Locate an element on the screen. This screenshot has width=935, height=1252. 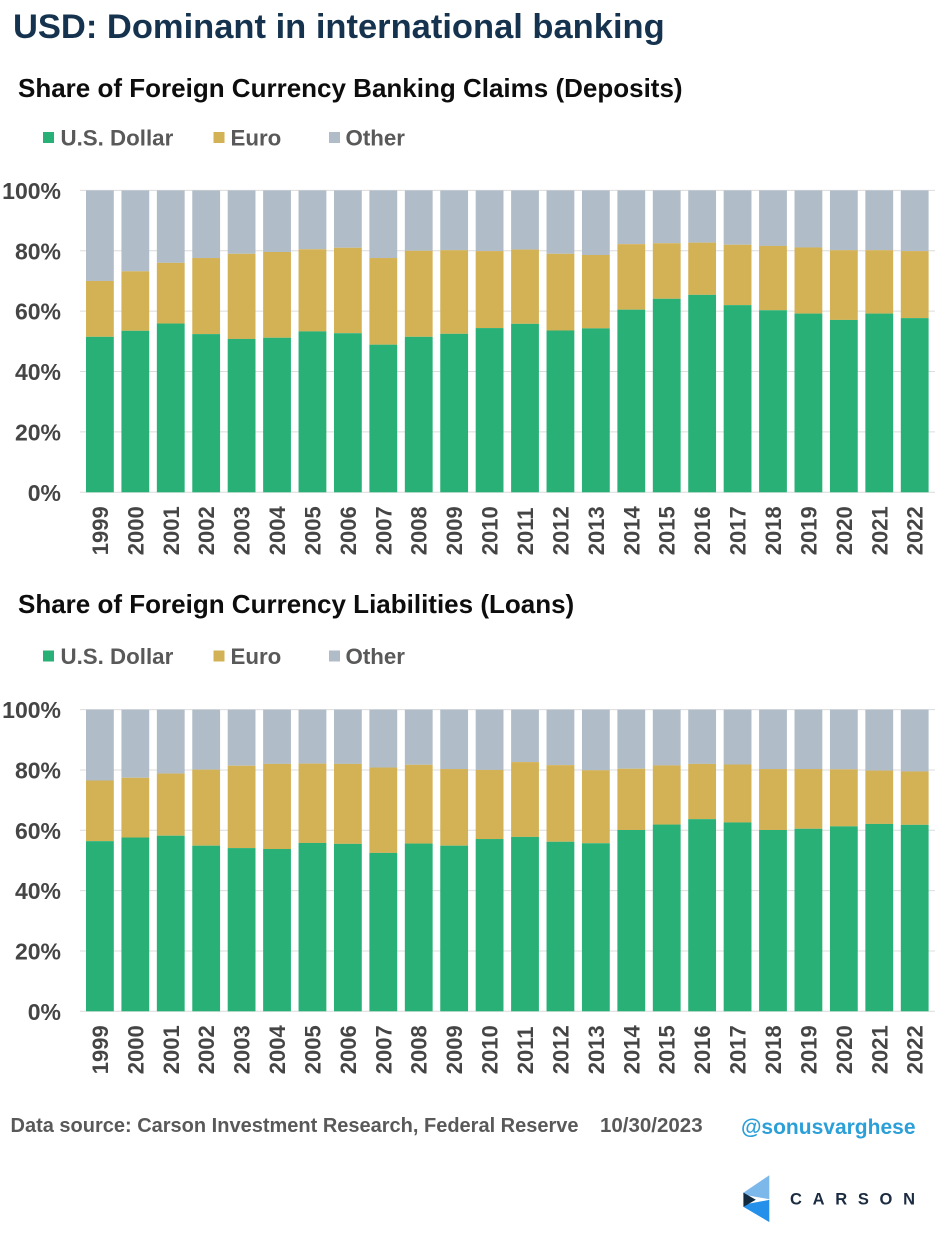
svg-text:USD: Dominant in international: USD: Dominant in international banking is located at coordinates (339, 27).